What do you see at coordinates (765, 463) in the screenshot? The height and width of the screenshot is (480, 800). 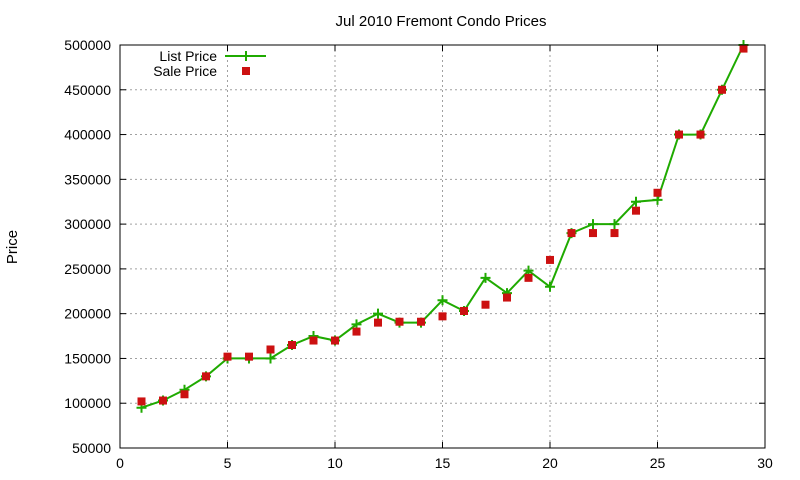 I see `x-tick-label: 30` at bounding box center [765, 463].